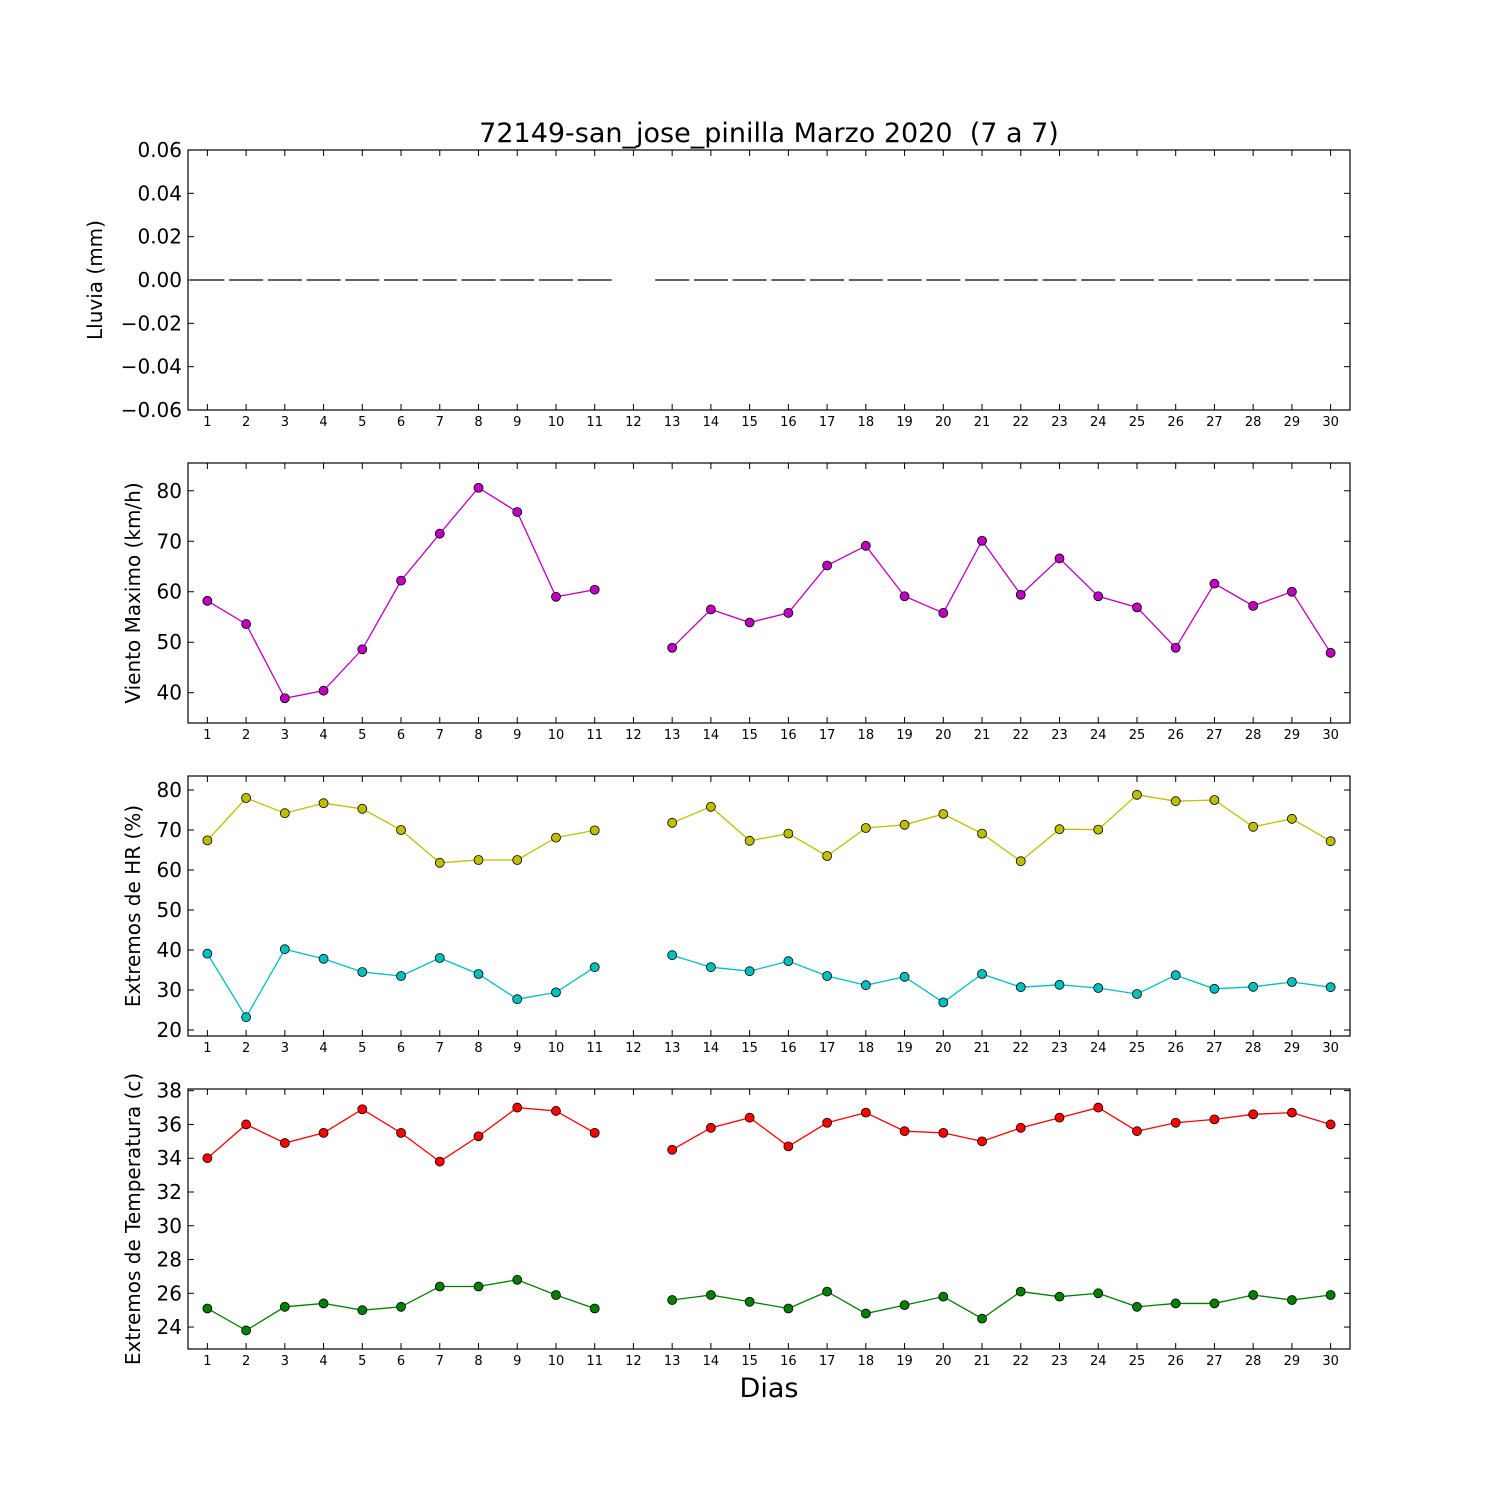  What do you see at coordinates (159, 193) in the screenshot?
I see `y-tick-label: 0.04` at bounding box center [159, 193].